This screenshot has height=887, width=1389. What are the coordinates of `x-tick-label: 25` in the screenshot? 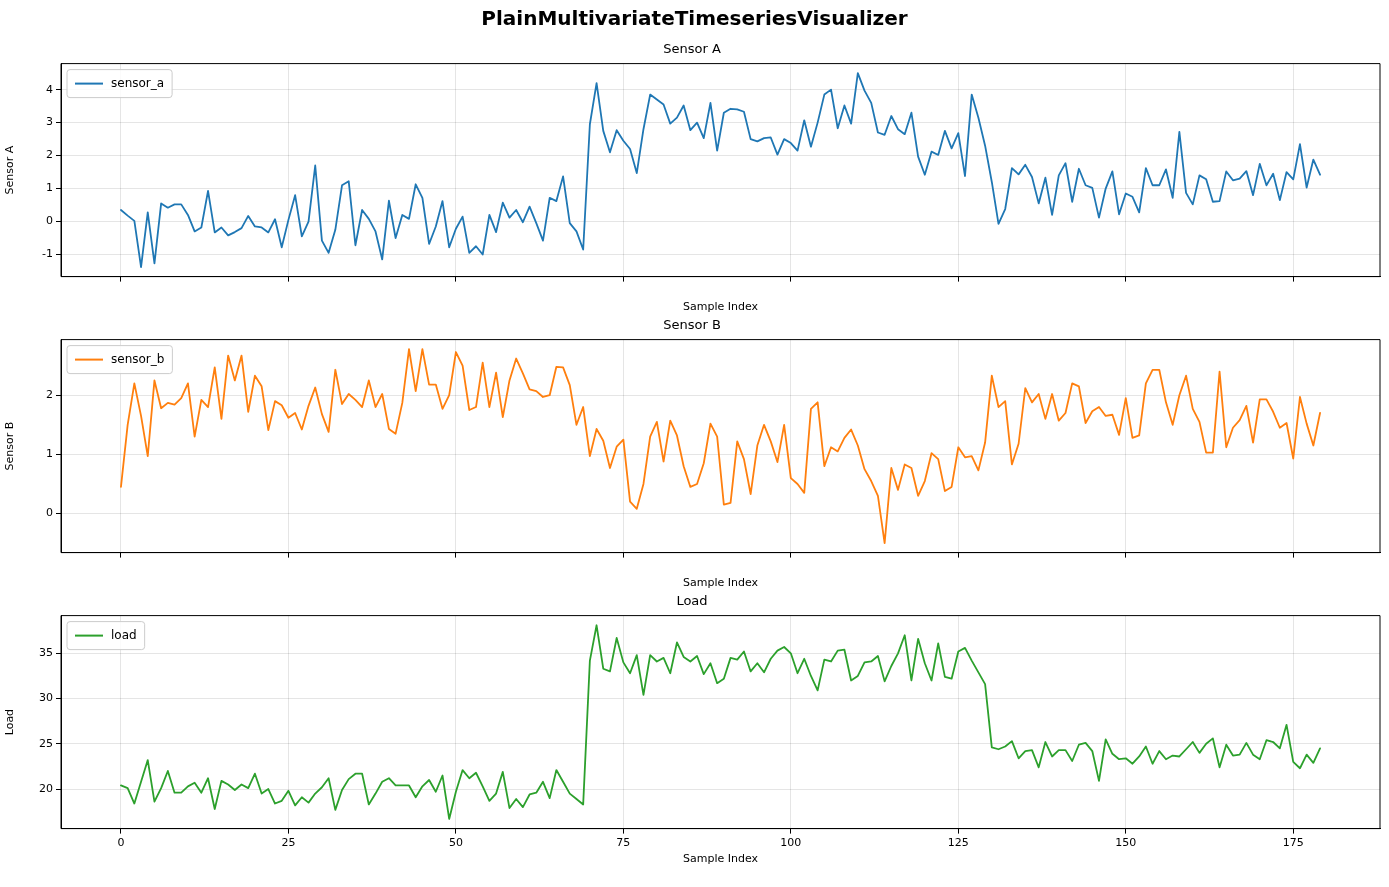 It's located at (288, 843).